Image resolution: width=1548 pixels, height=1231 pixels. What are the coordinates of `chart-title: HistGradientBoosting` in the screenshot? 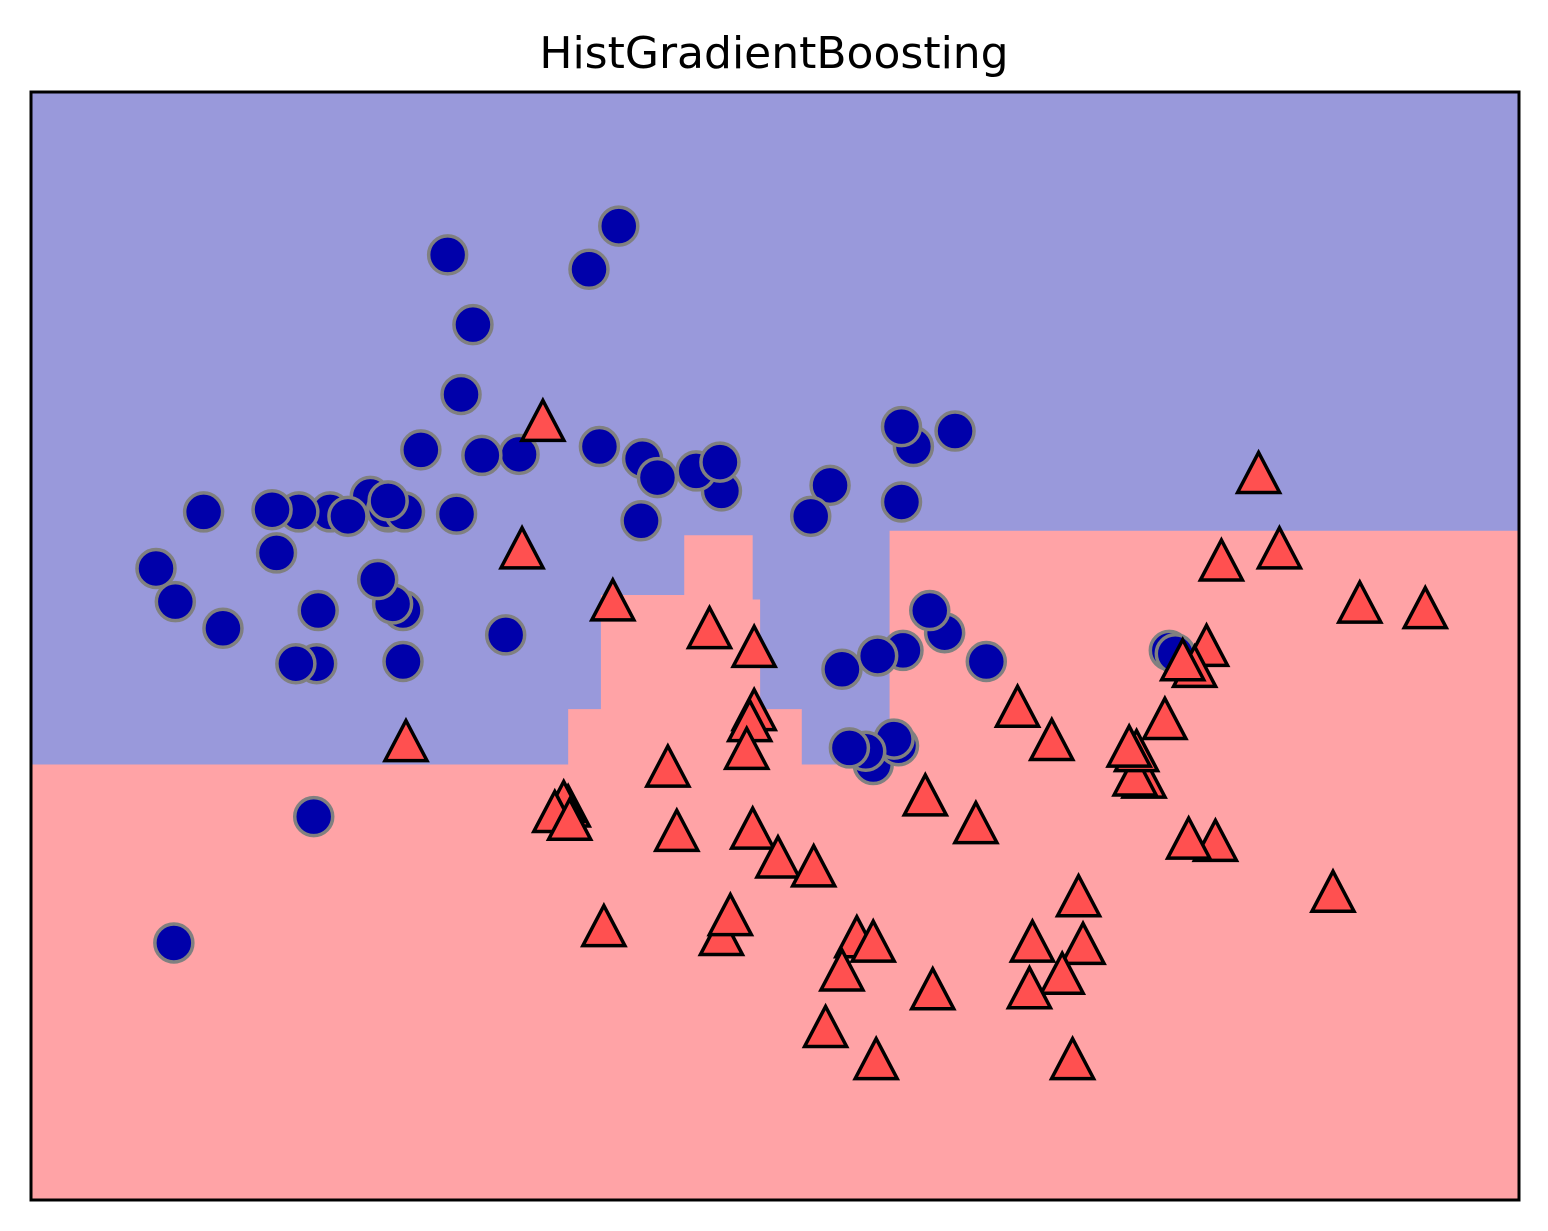 It's located at (773, 53).